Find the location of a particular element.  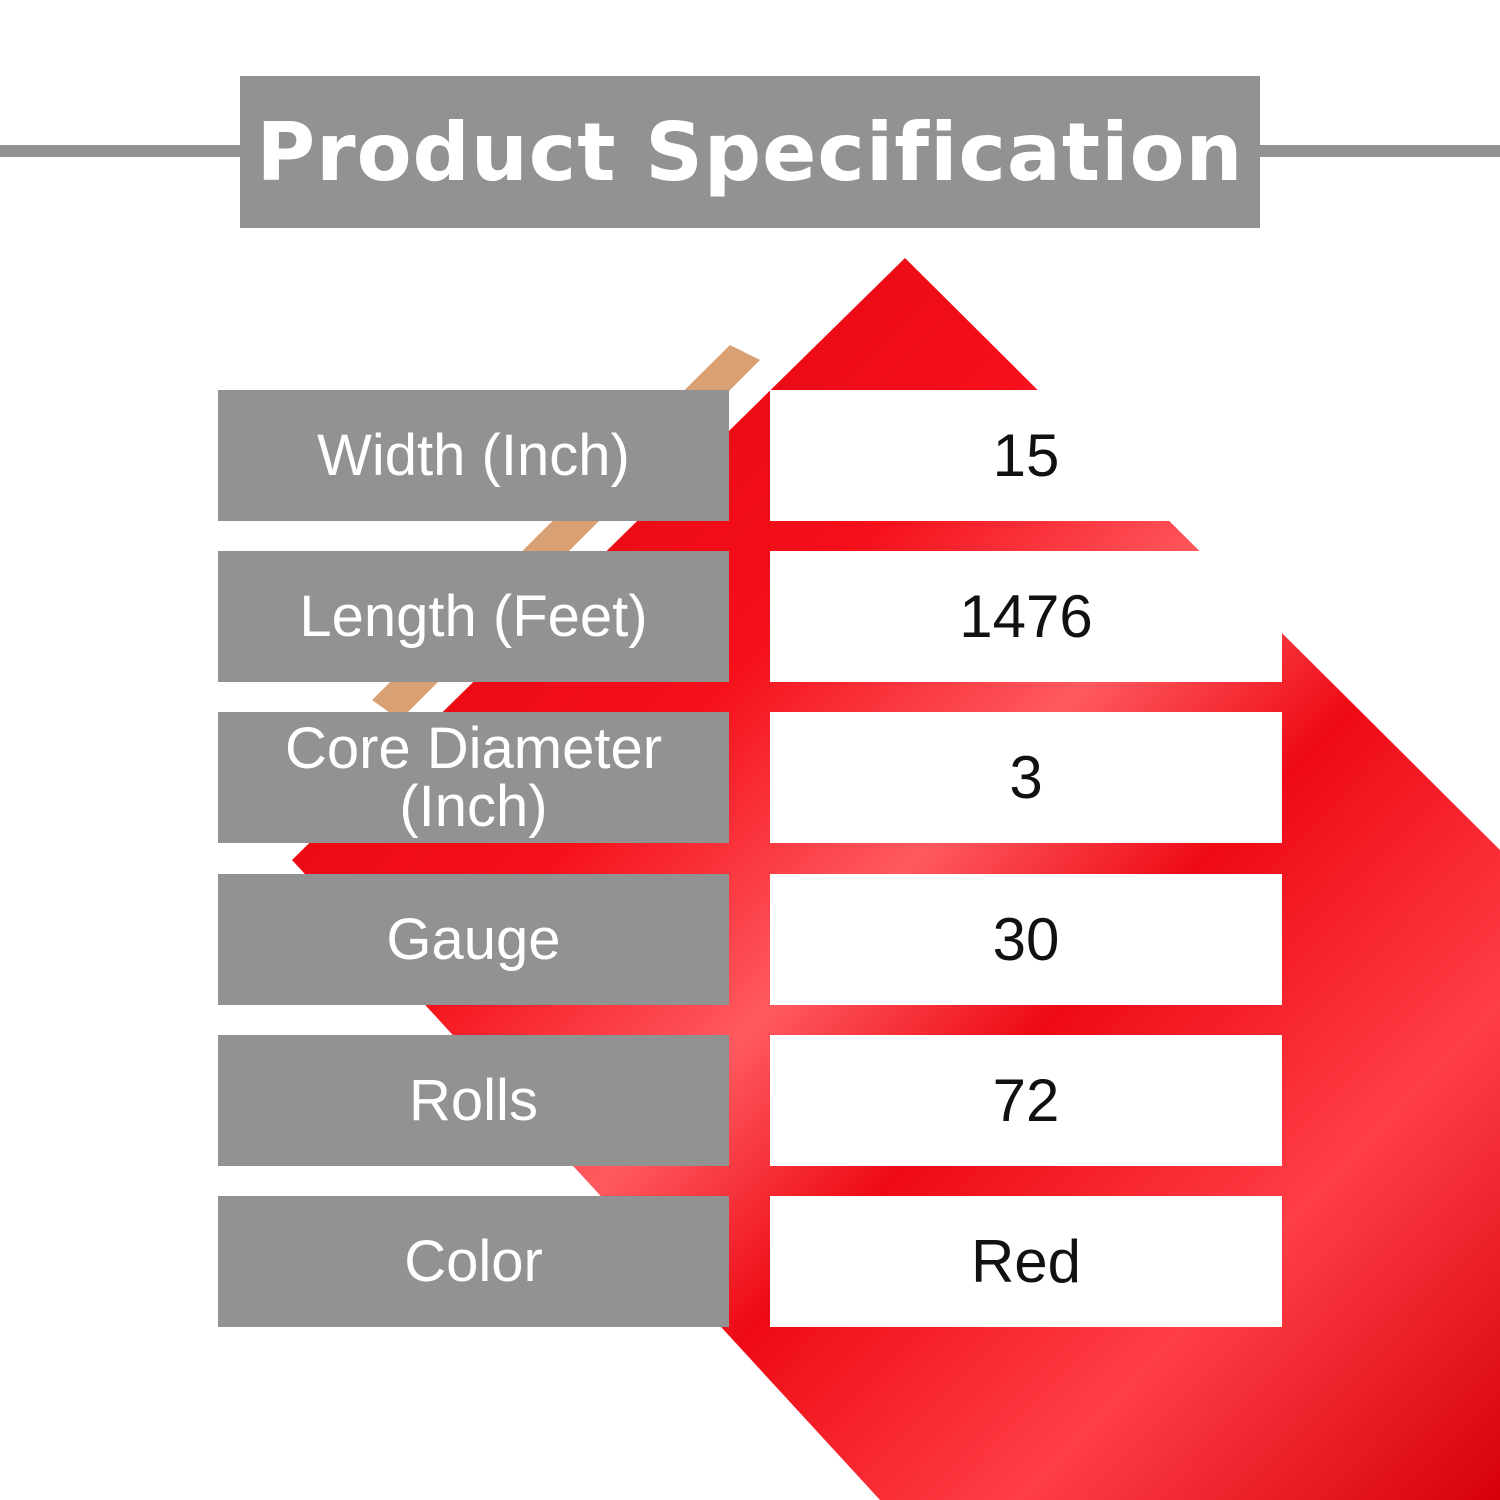

spec-row-color: Color Red is located at coordinates (750, 1261).